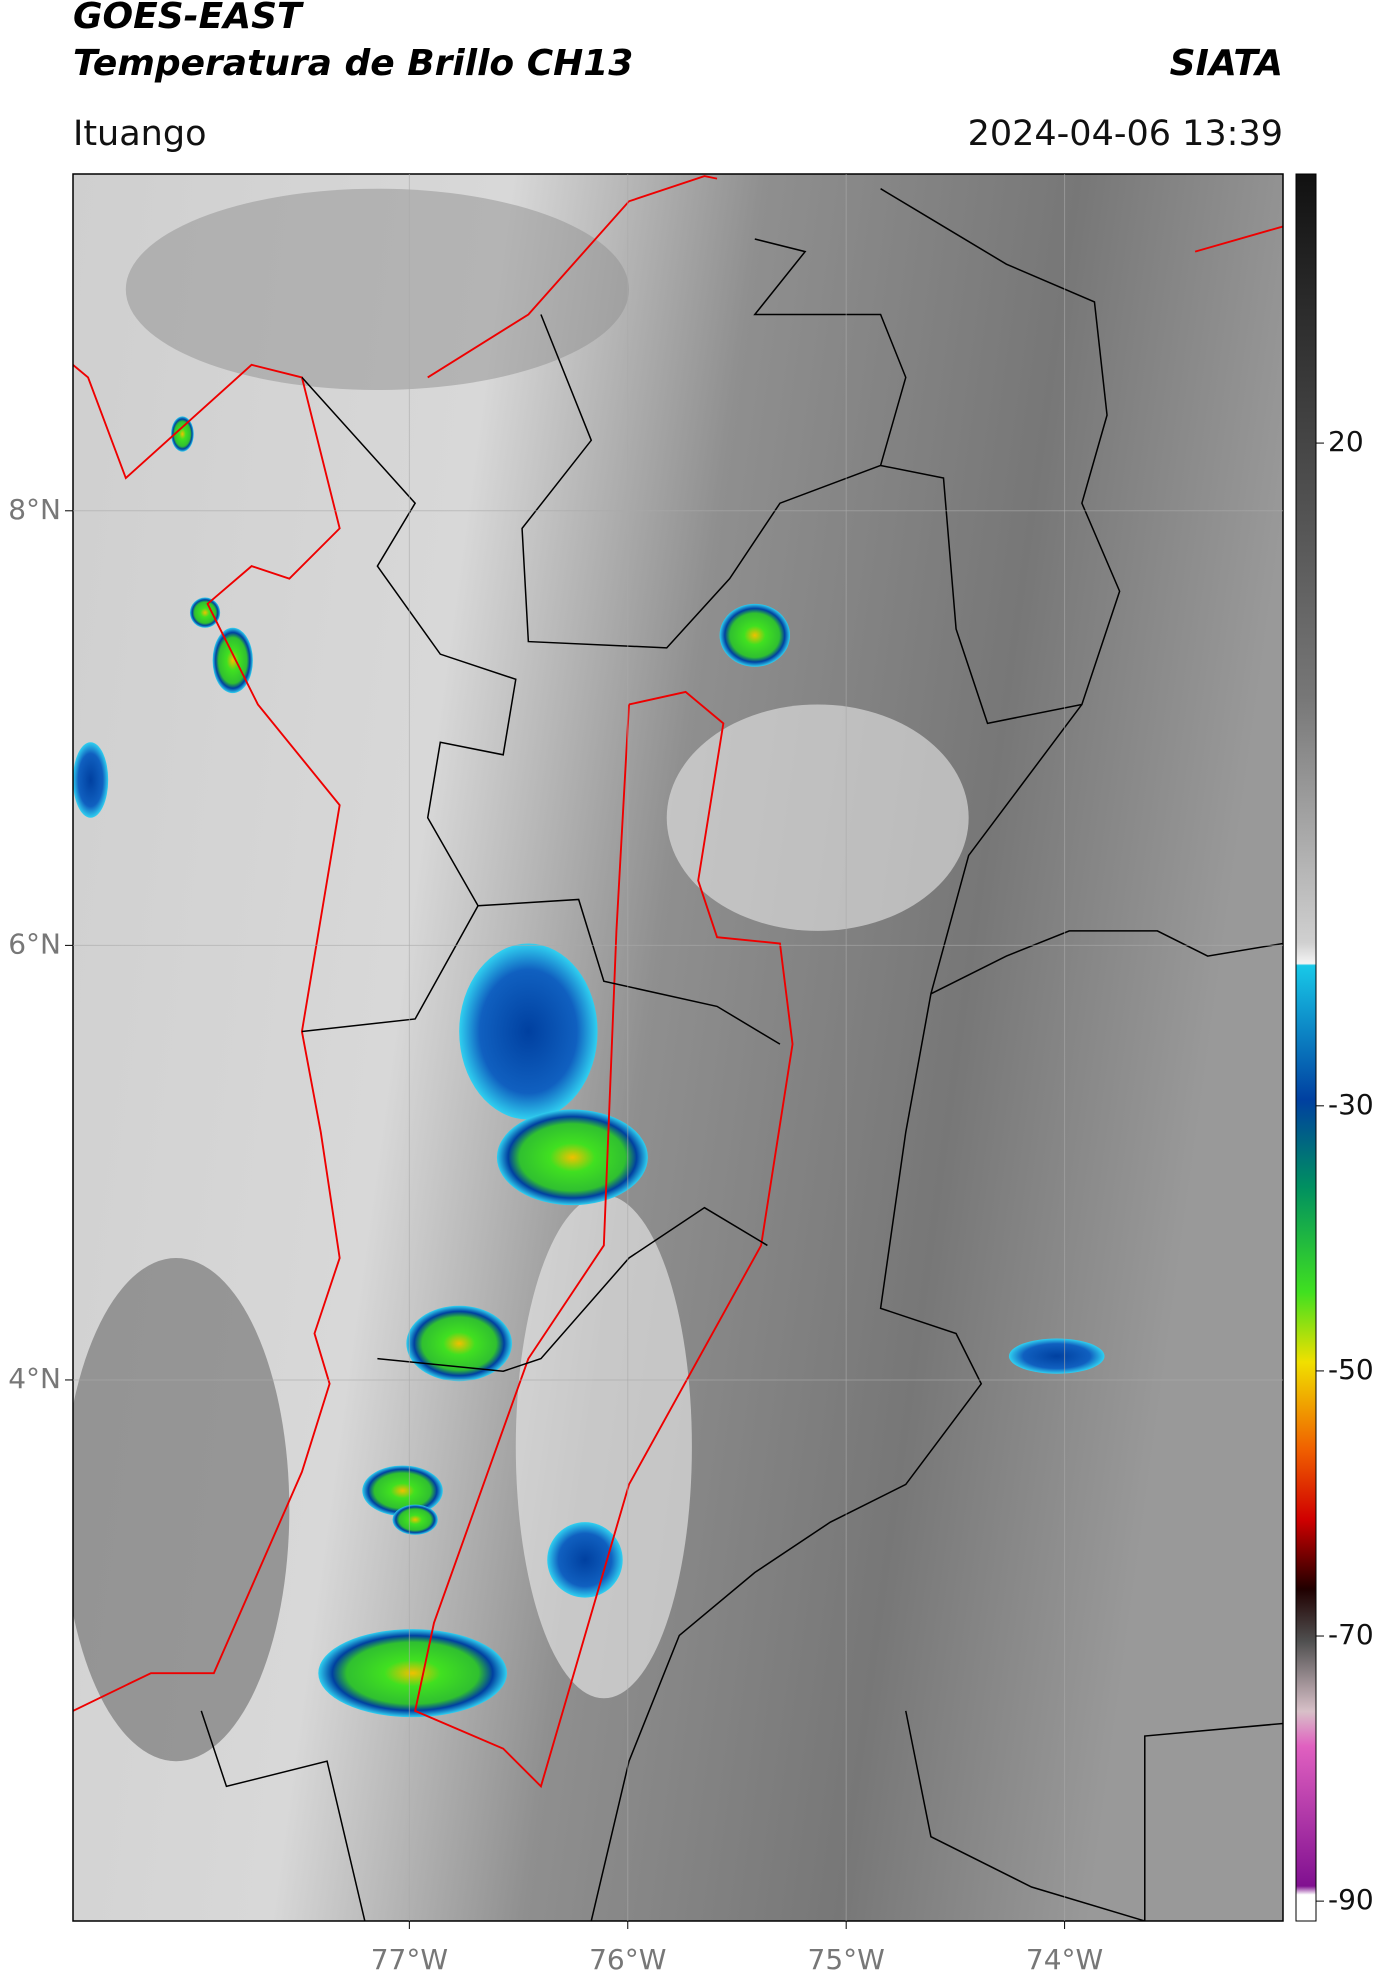 The image size is (1384, 1985). I want to click on colorbar-tick-label: -70, so click(1351, 1634).